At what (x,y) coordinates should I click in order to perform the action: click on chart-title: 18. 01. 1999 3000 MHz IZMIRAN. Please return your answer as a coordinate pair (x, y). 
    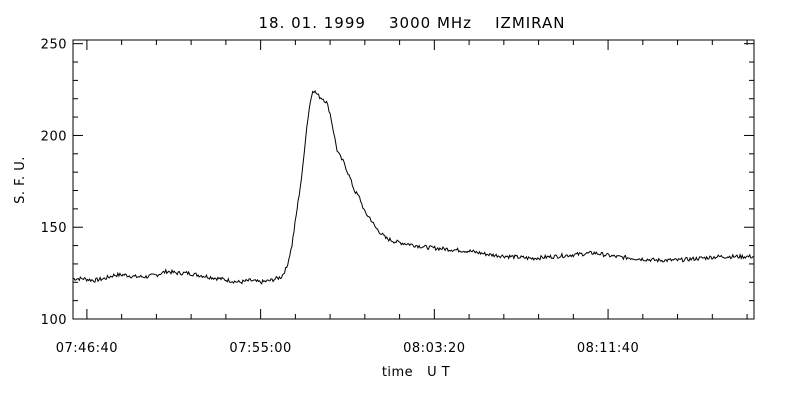
    Looking at the image, I should click on (412, 23).